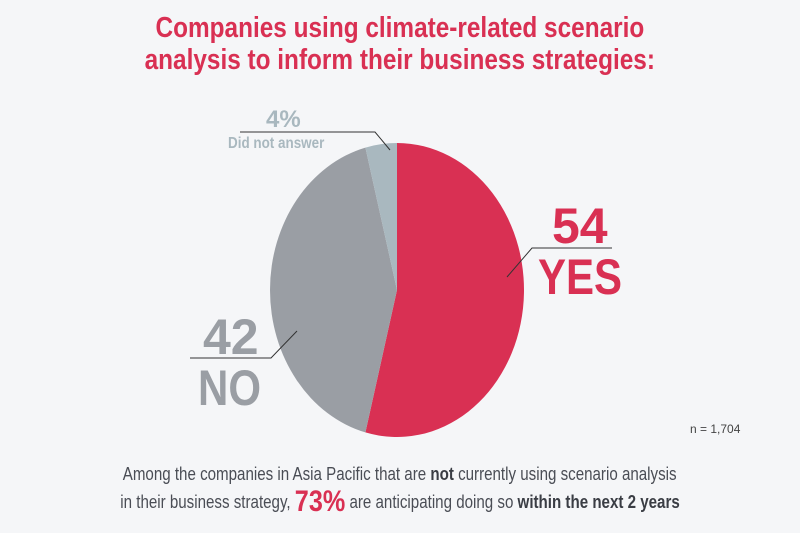 The width and height of the screenshot is (800, 533). I want to click on sample-size-note: n = 1,704, so click(715, 429).